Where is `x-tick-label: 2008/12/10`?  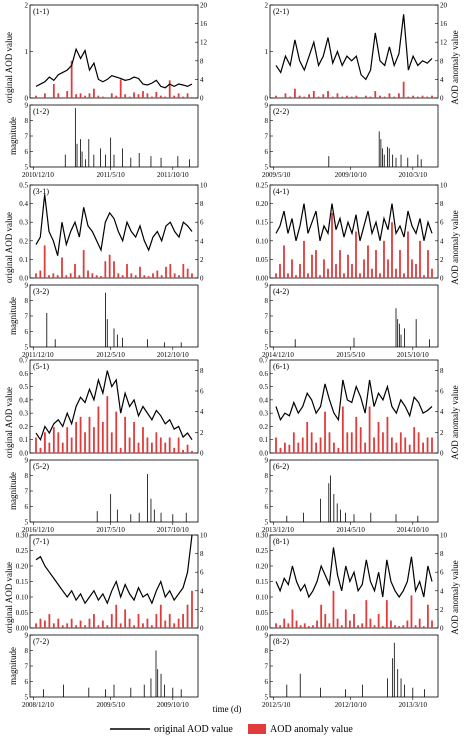
x-tick-label: 2008/12/10 is located at coordinates (38, 705).